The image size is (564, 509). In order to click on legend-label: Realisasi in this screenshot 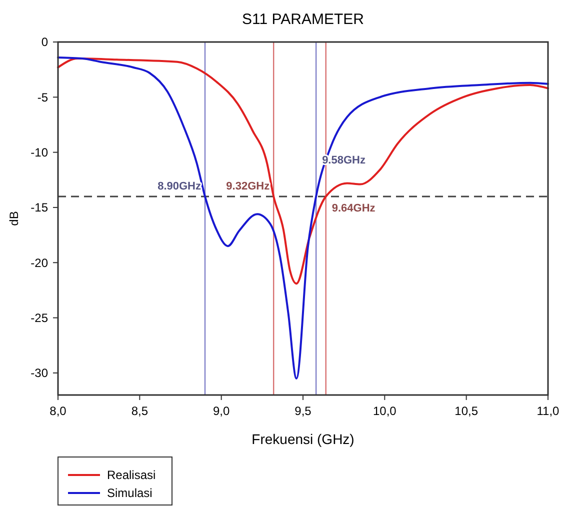, I will do `click(131, 475)`.